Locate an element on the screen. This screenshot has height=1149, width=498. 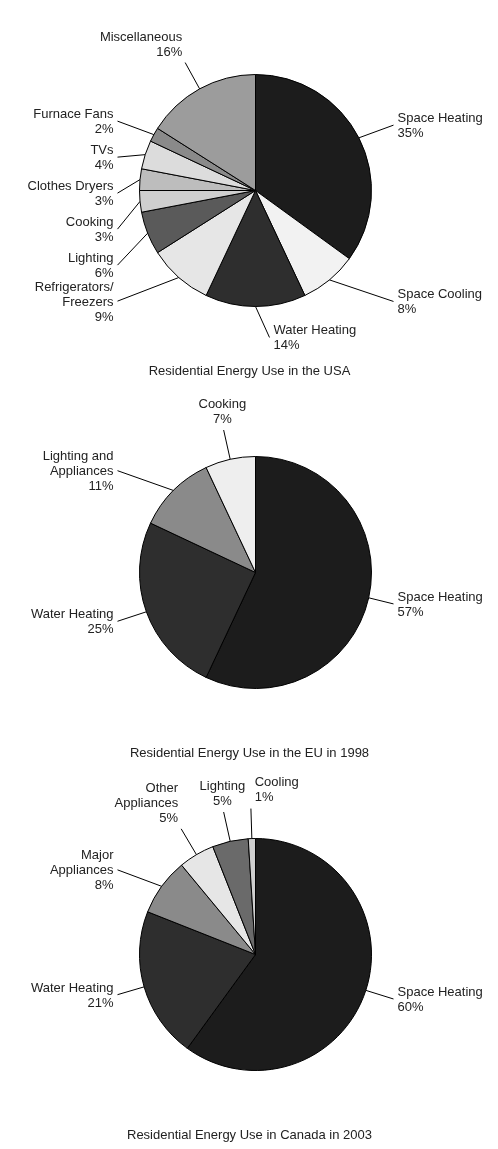
data-label: 21% is located at coordinates (100, 1002).